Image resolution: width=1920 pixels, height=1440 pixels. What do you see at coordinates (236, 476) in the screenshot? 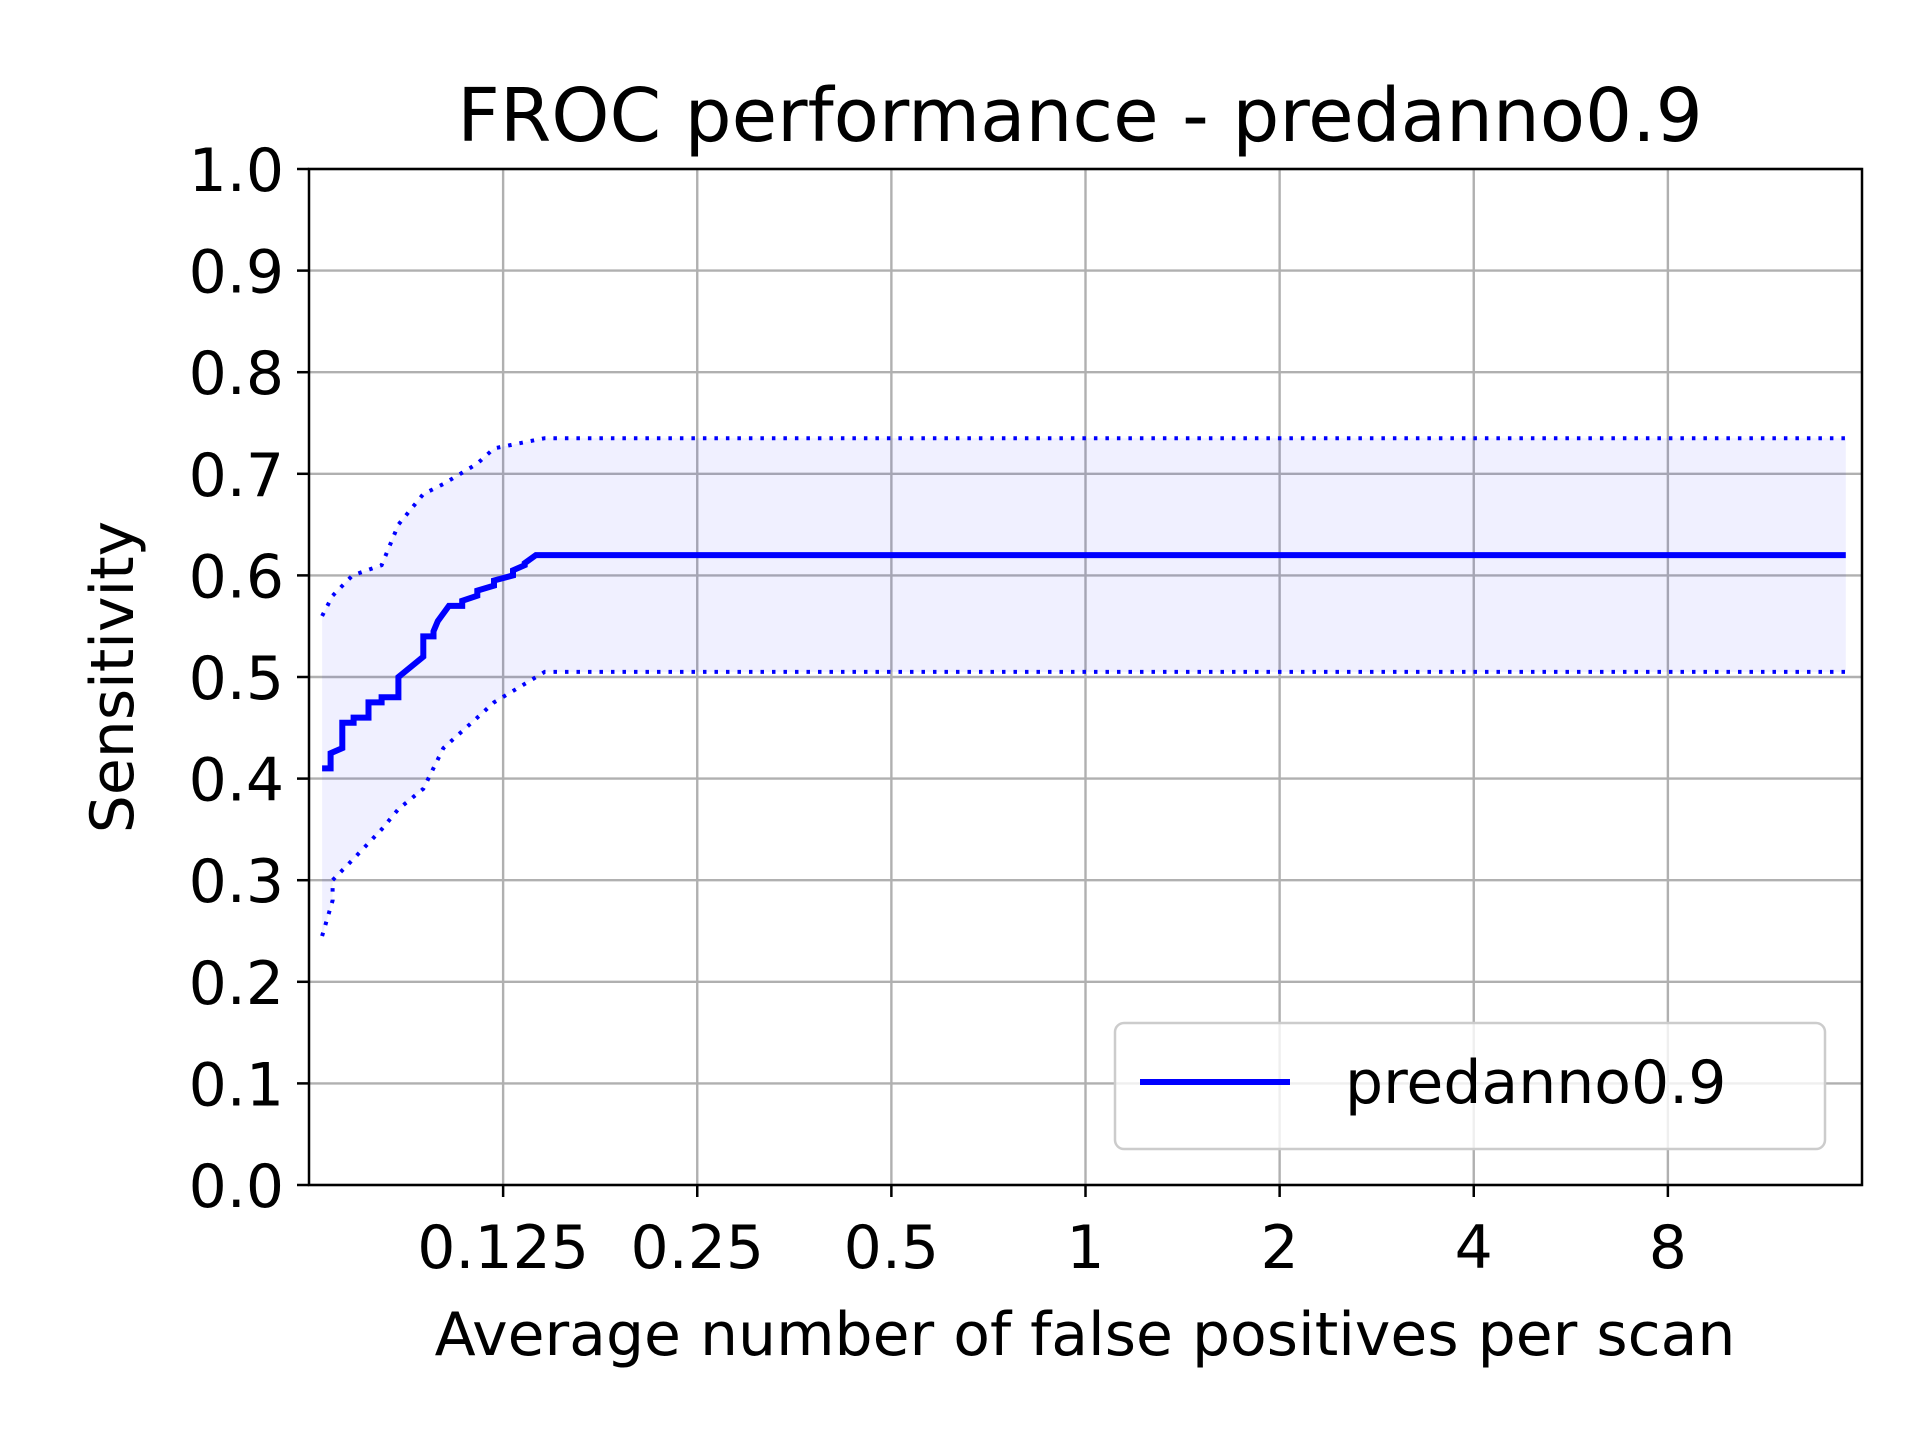
I see `y-tick-label-7: 0.7` at bounding box center [236, 476].